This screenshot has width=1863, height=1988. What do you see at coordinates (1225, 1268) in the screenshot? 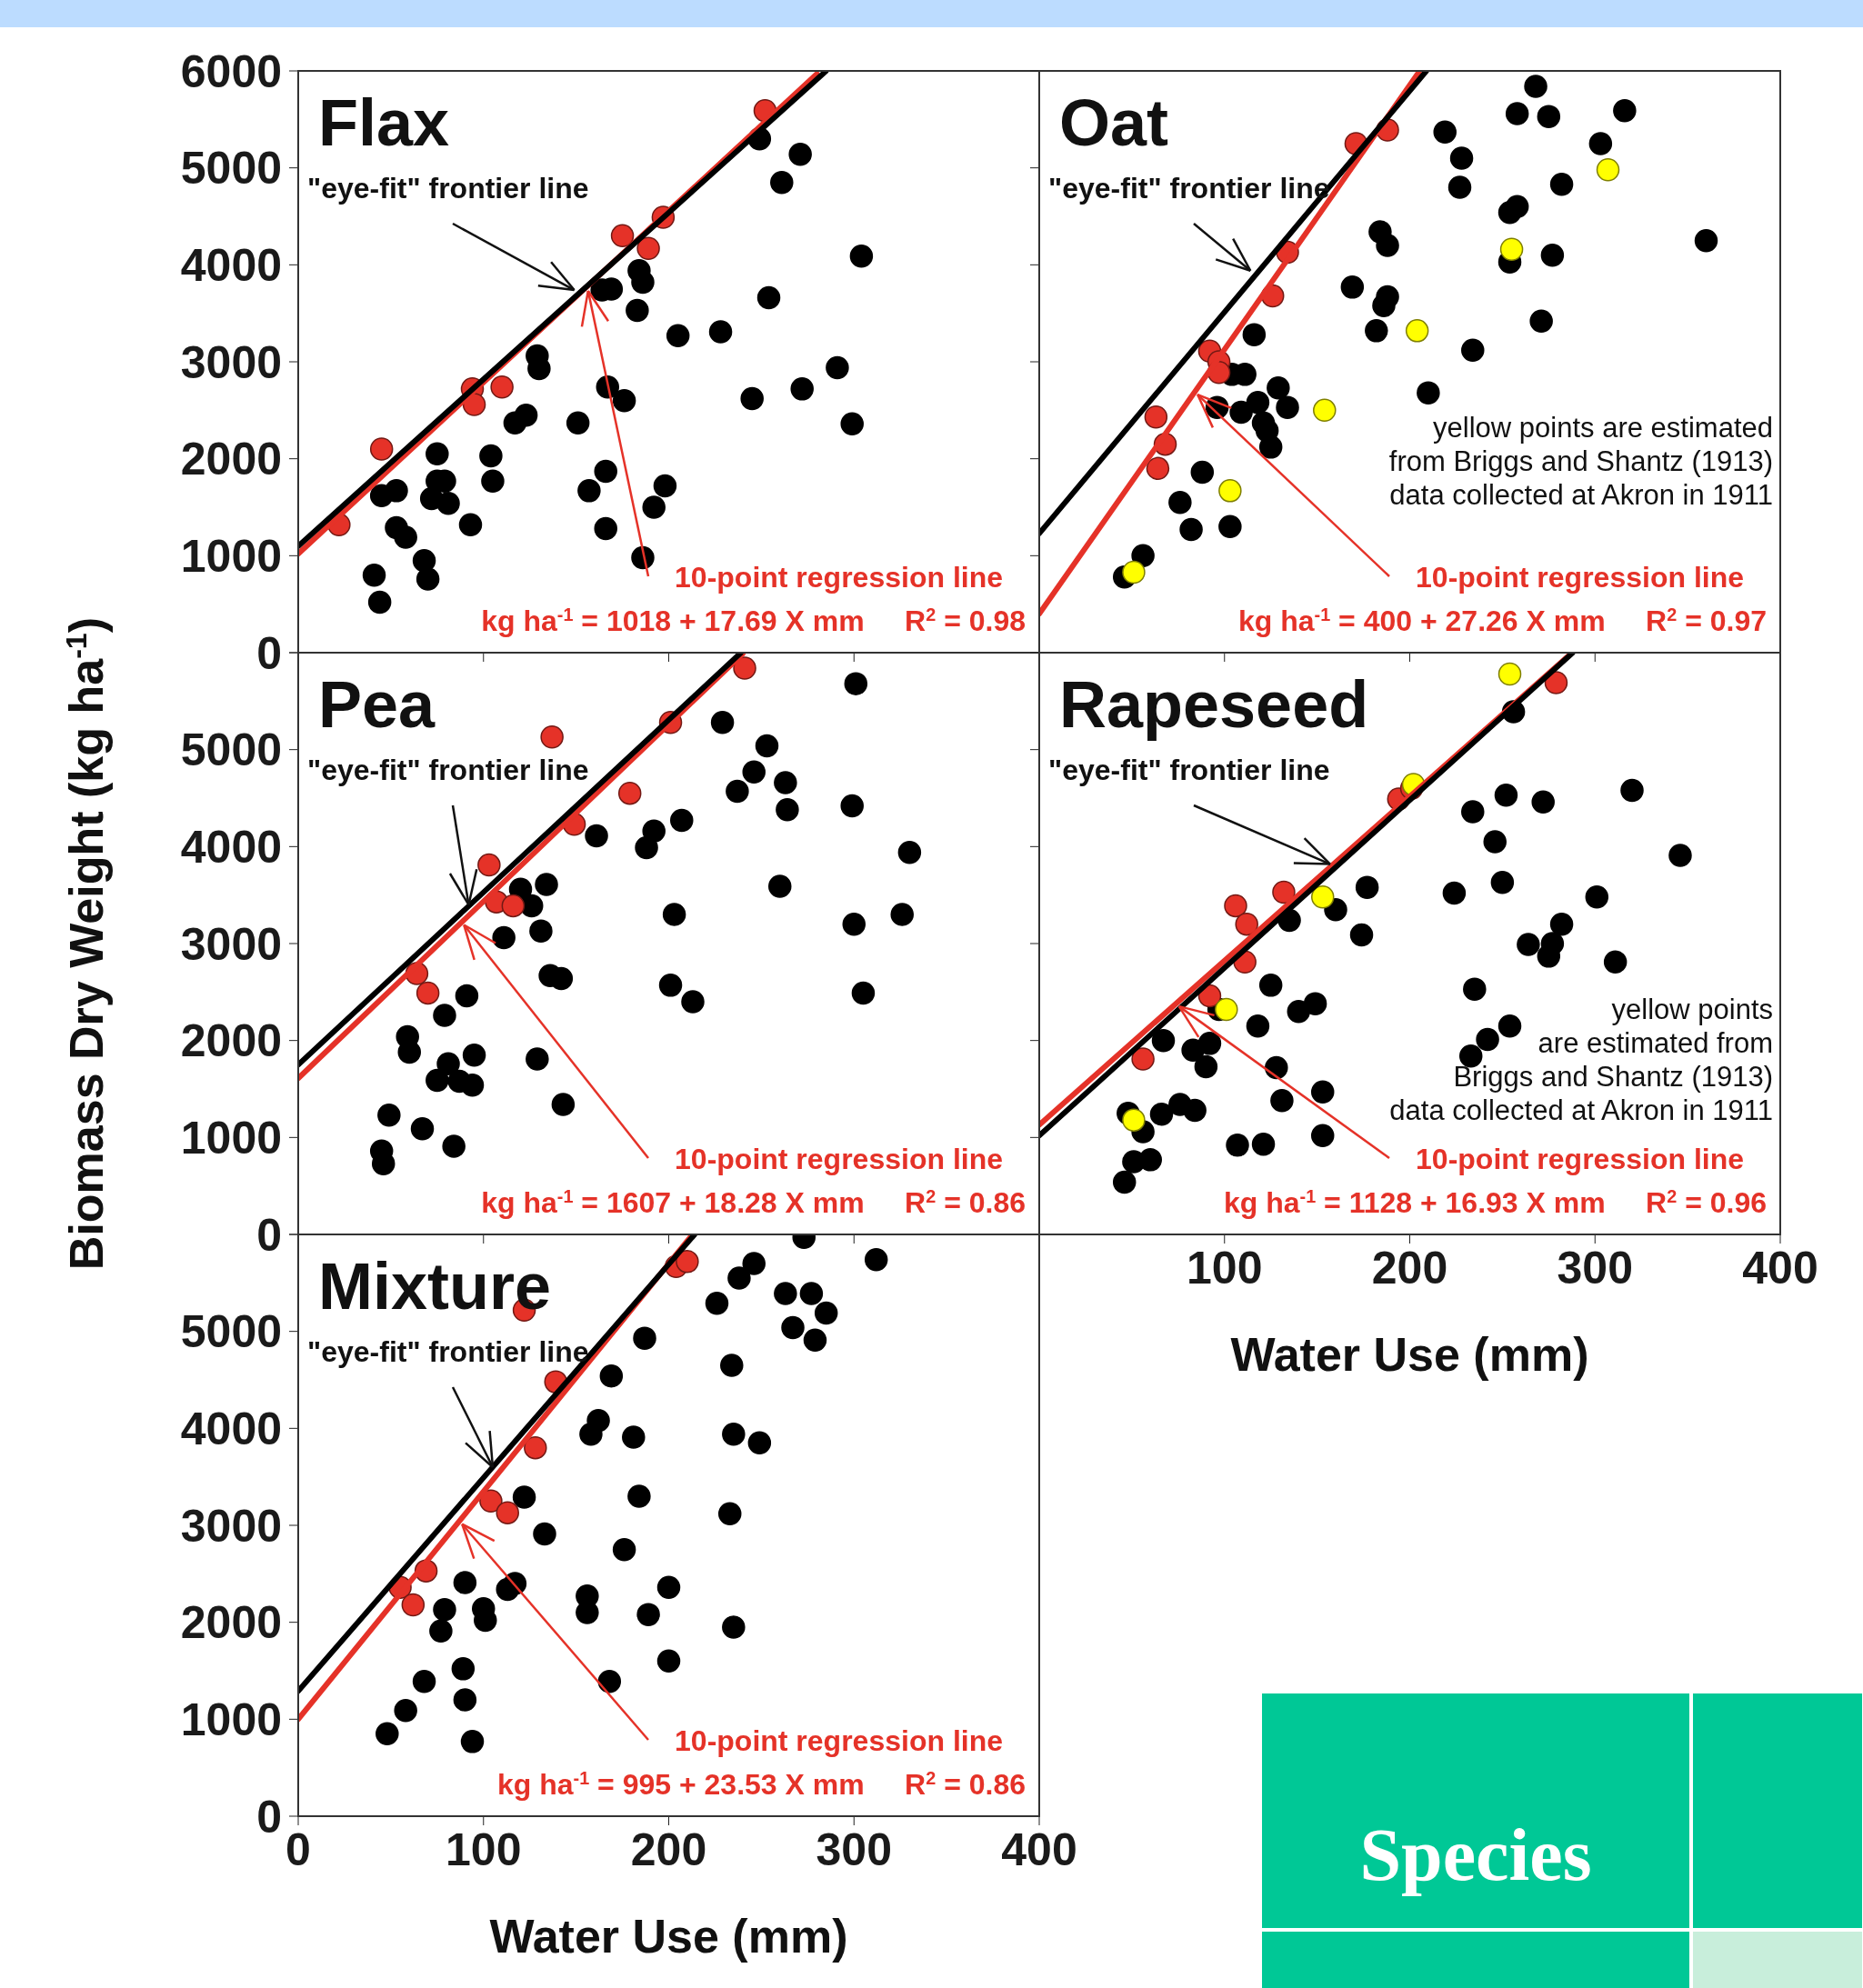
I see `x-tick-label: 100` at bounding box center [1225, 1268].